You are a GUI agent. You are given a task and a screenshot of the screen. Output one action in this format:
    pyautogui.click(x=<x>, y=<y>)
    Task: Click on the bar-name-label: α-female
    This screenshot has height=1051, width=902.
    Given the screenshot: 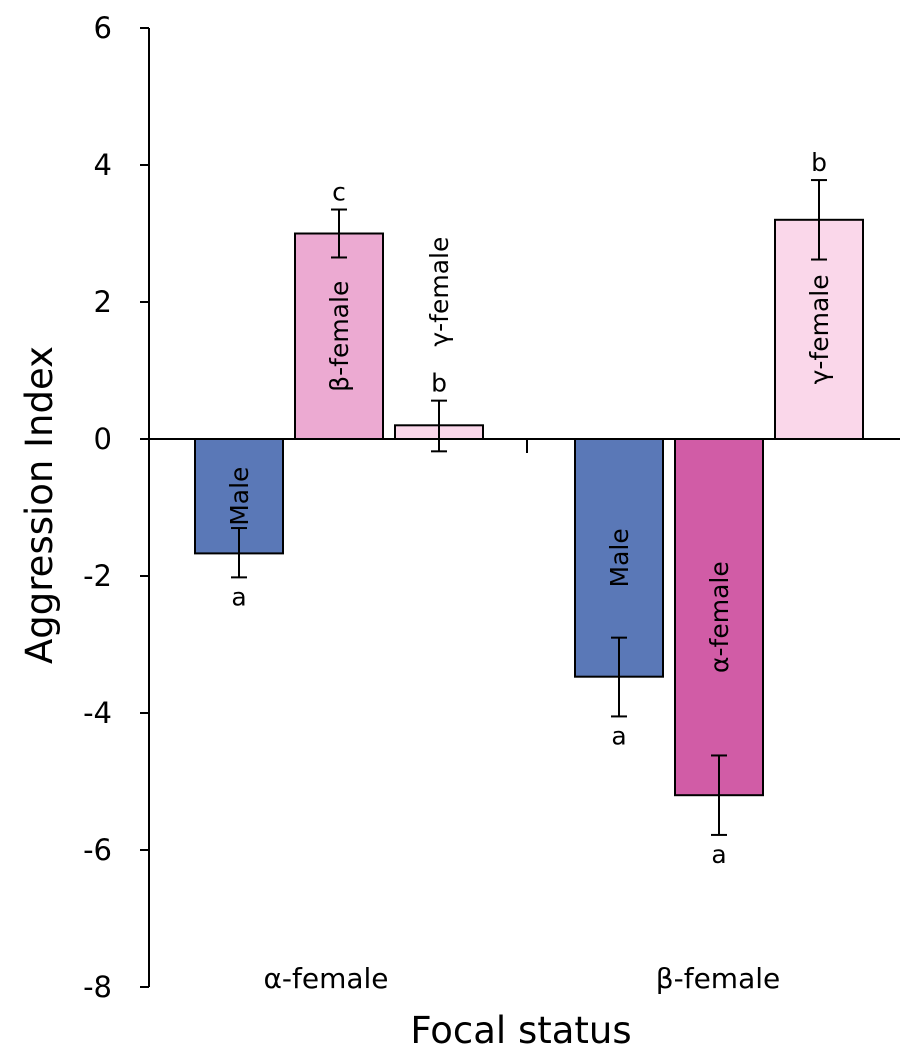 What is the action you would take?
    pyautogui.click(x=719, y=617)
    